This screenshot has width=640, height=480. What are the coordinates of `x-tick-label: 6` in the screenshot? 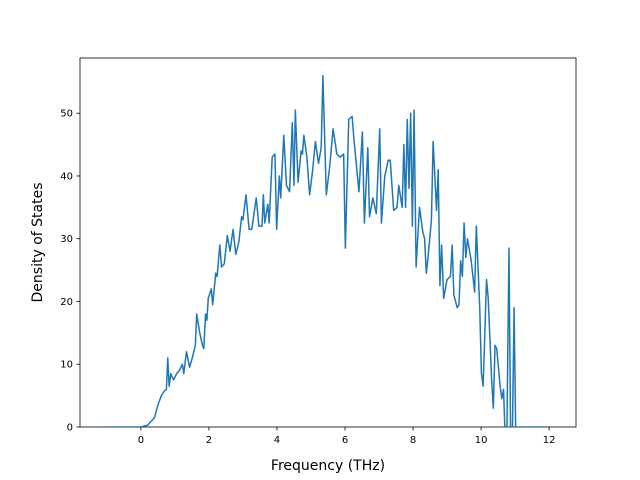 It's located at (345, 440).